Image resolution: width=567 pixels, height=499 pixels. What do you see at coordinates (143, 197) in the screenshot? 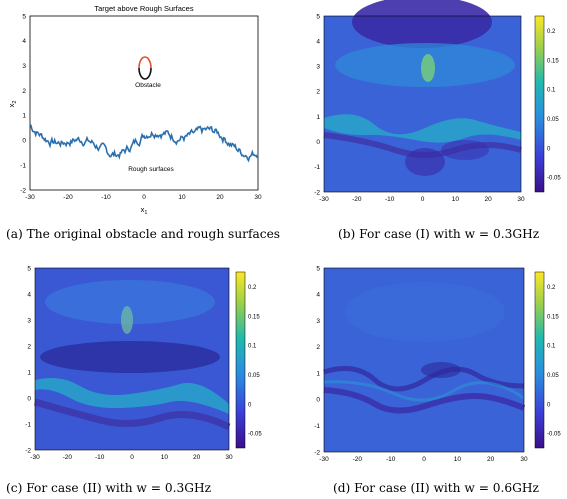
I see `panel-a-x-ticks: -30 -20 -10 0 10 20 30` at bounding box center [143, 197].